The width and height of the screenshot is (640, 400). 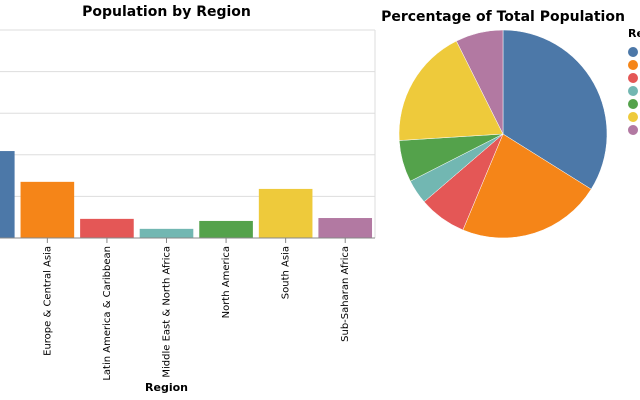 I want to click on x-axis-title: Region, so click(x=166, y=387).